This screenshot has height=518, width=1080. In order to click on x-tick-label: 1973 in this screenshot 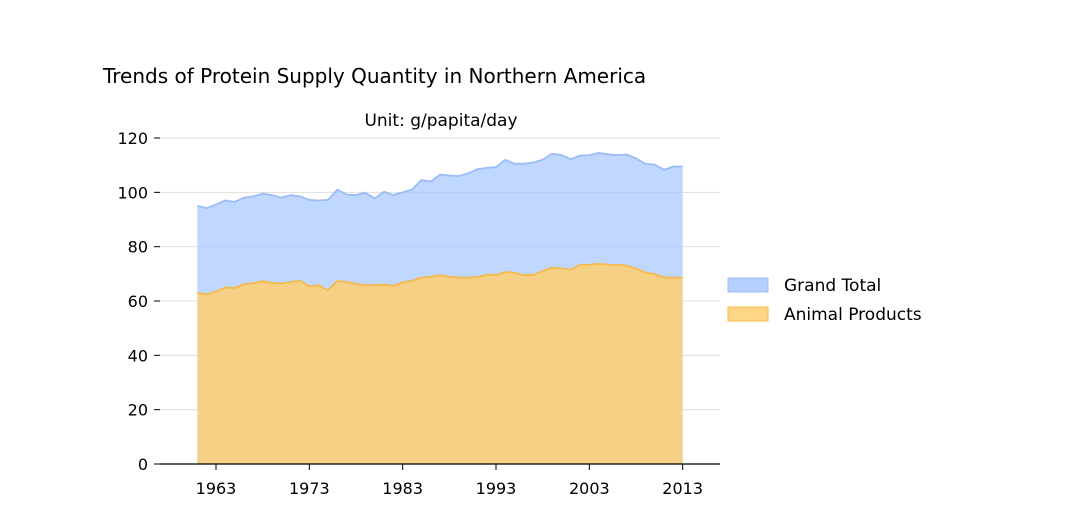, I will do `click(309, 488)`.